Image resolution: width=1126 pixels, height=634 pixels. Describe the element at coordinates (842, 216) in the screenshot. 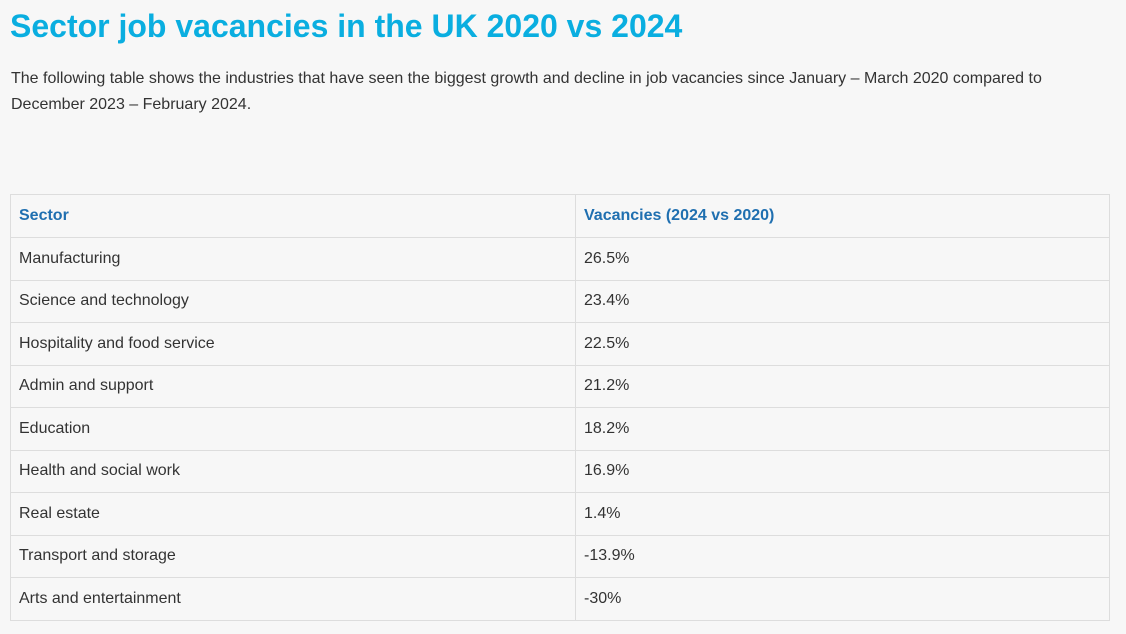

I see `column-header-vacancies: Vacancies (2024 vs 2020)` at that location.